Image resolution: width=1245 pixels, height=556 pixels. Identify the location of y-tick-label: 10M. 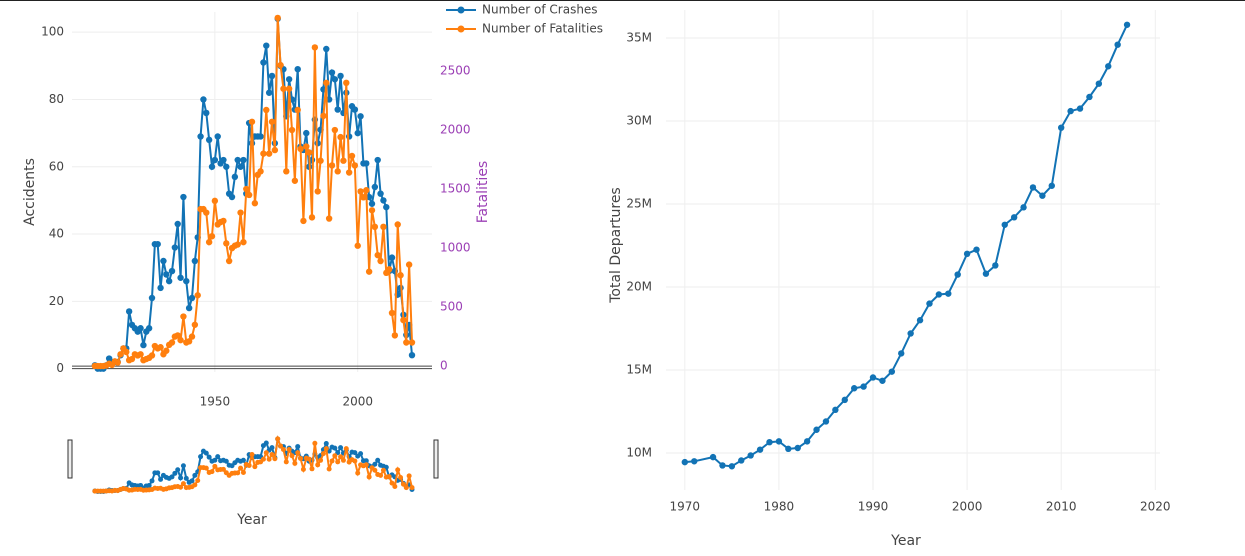
(639, 452).